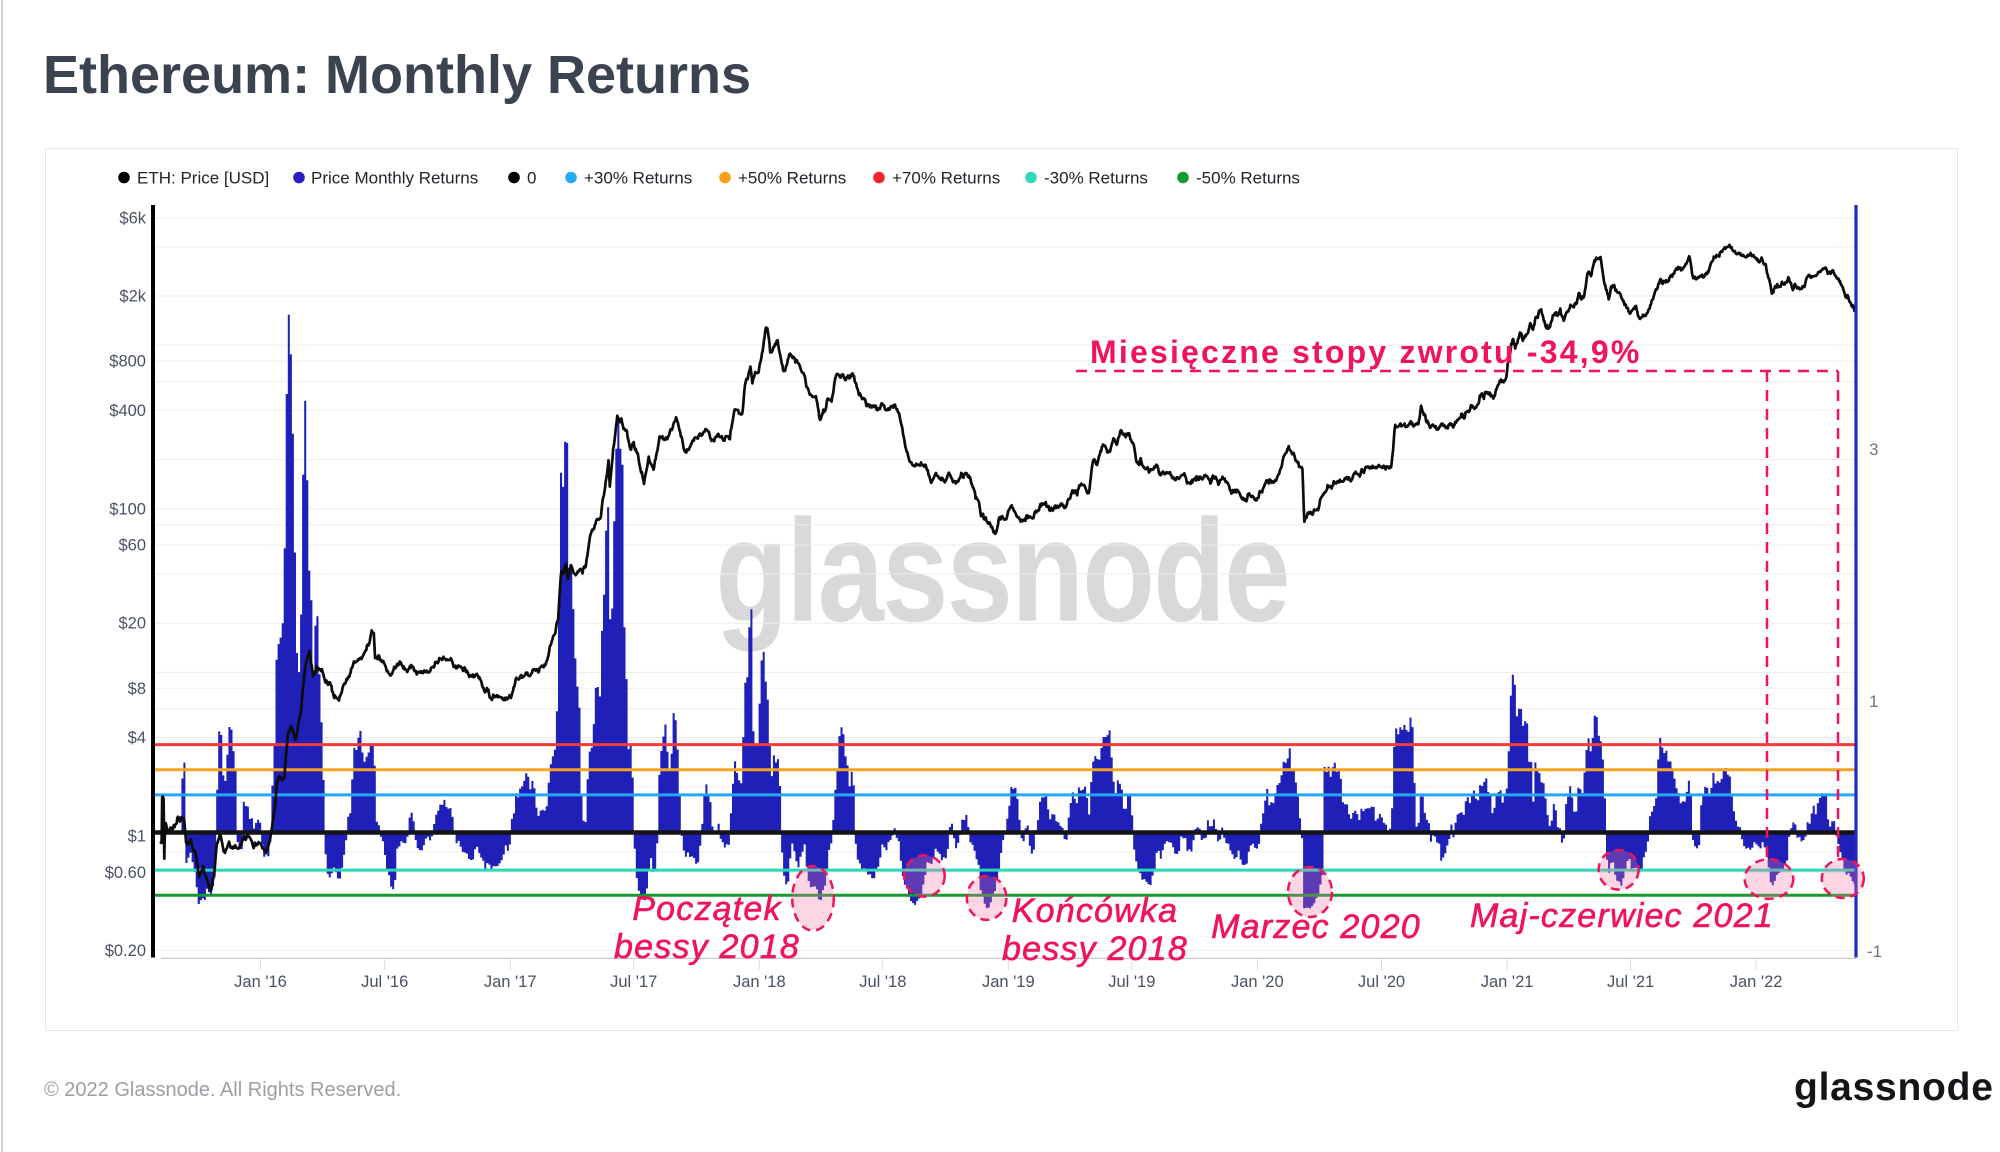  What do you see at coordinates (882, 982) in the screenshot?
I see `svg-text: Jul '18` at bounding box center [882, 982].